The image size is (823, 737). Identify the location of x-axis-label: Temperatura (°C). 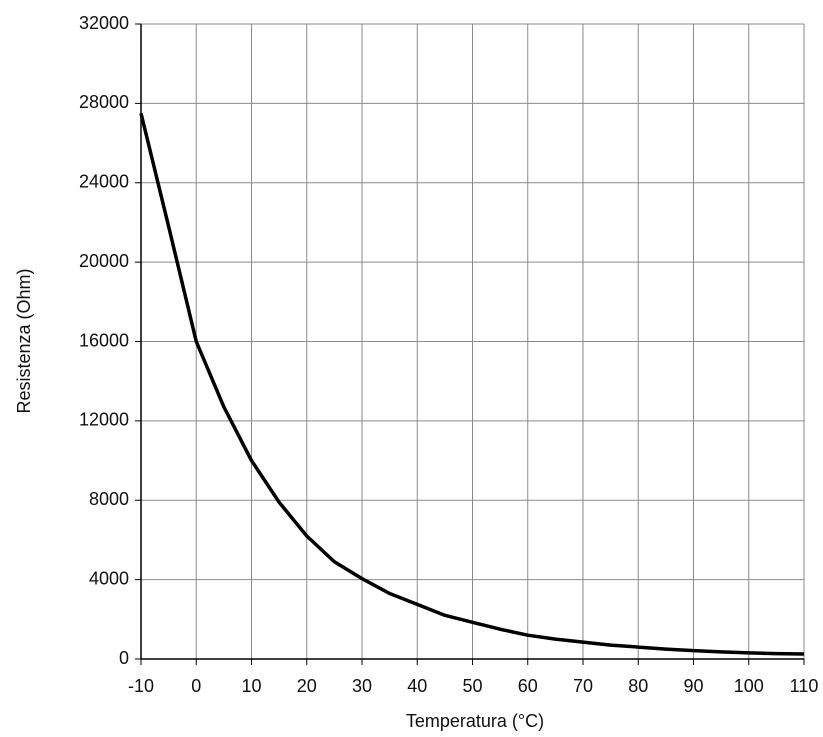
(475, 721).